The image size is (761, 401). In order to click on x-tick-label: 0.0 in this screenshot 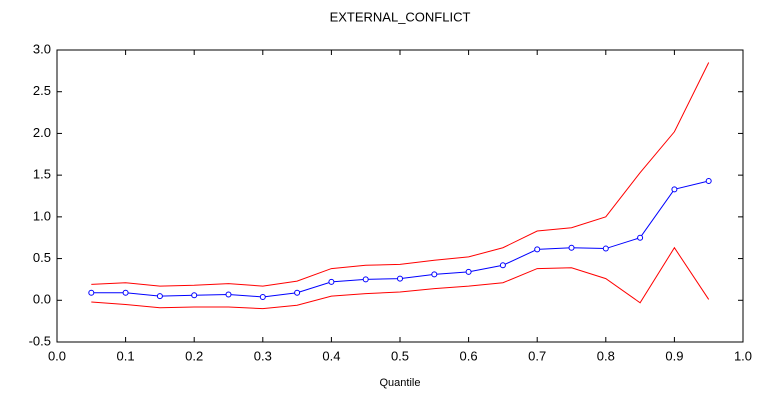, I will do `click(57, 355)`.